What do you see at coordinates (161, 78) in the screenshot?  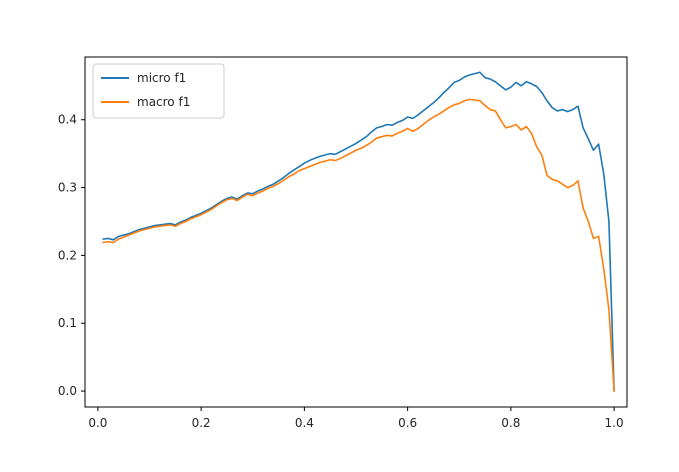 I see `legend-label: micro f1` at bounding box center [161, 78].